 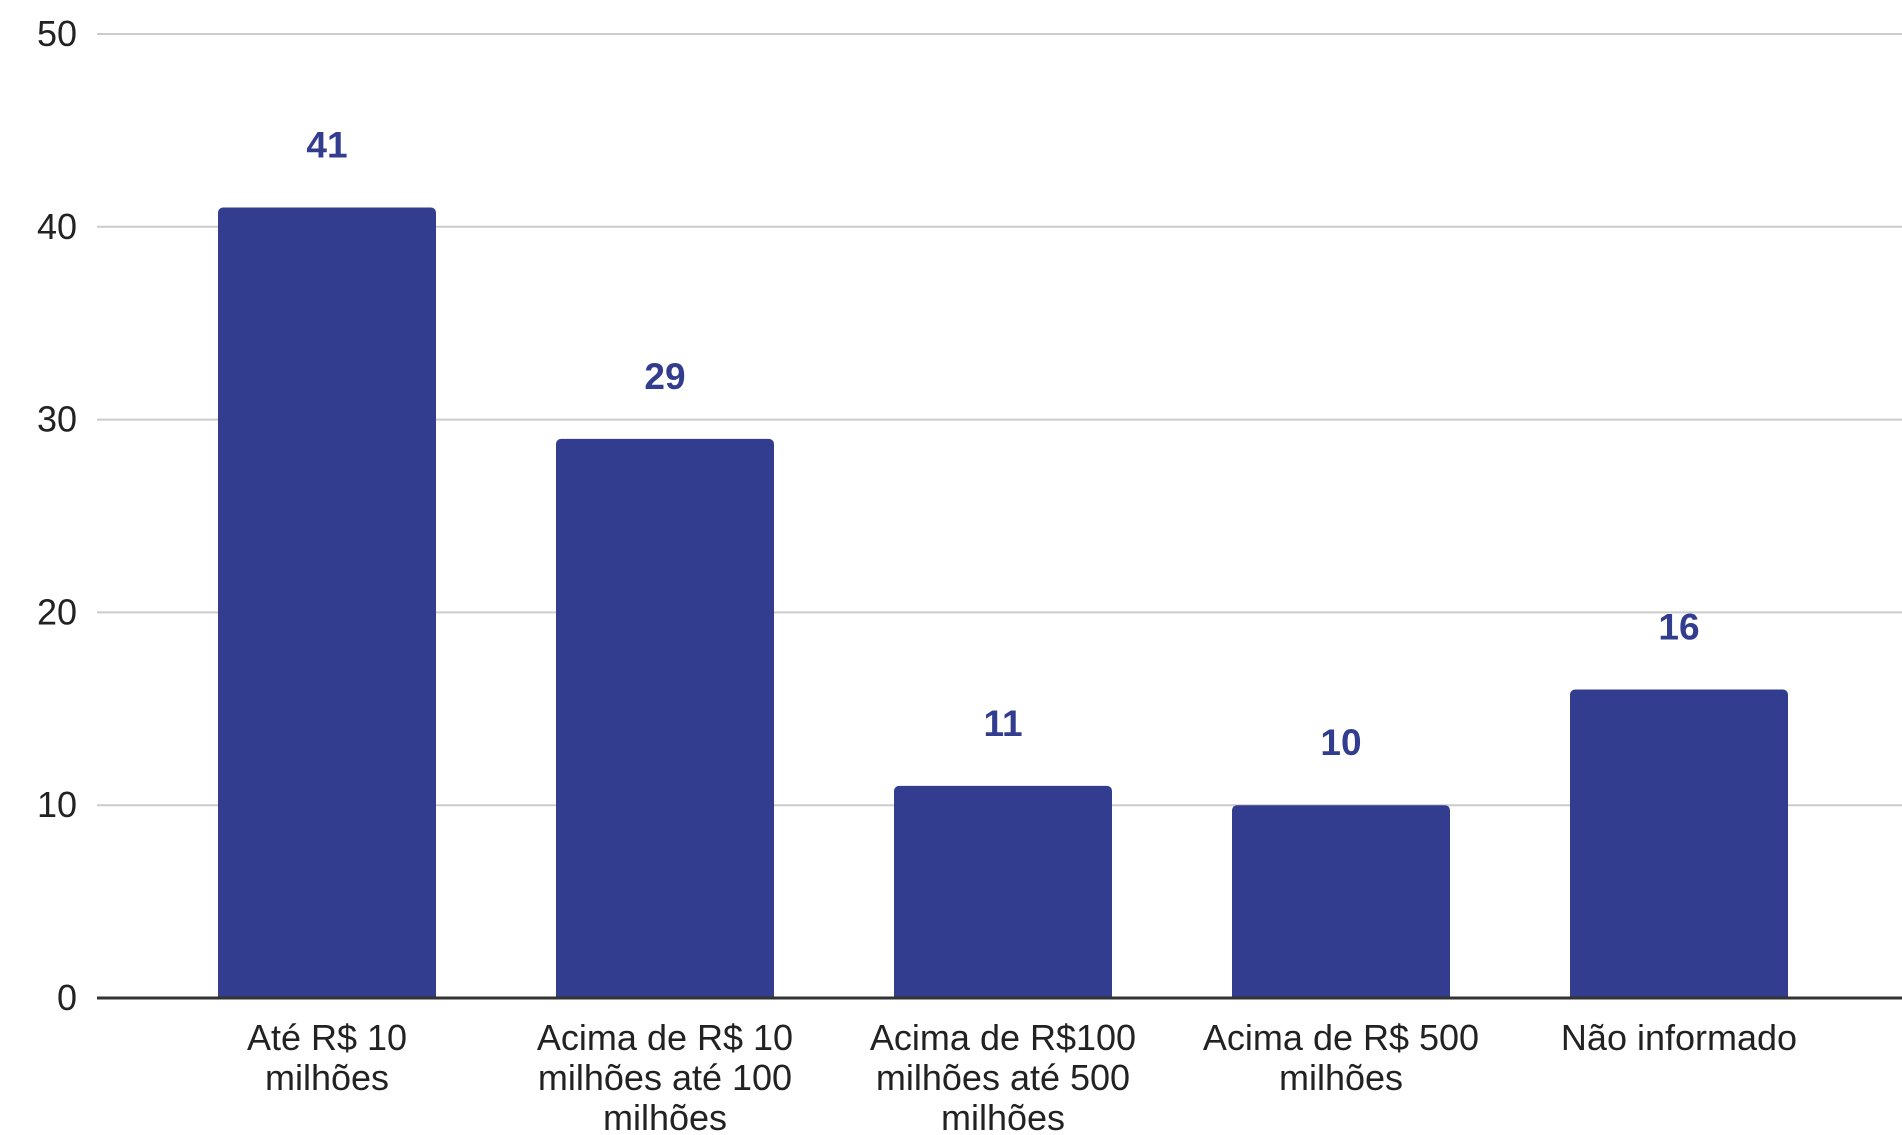 I want to click on y-tick-label: 30, so click(x=57, y=419).